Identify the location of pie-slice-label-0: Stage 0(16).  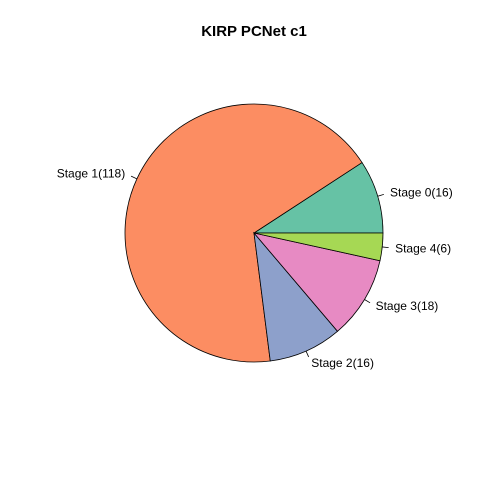
(421, 193).